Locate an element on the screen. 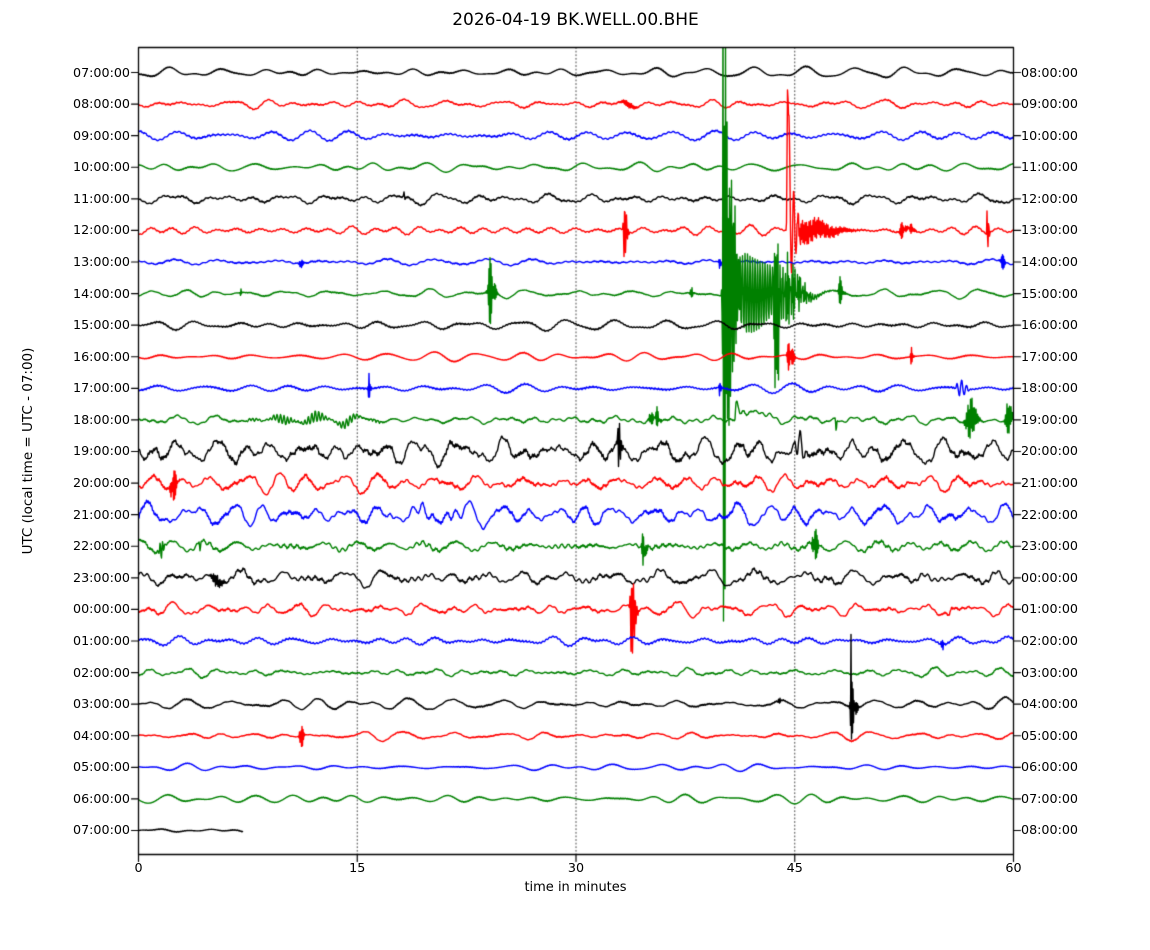 This screenshot has height=950, width=1150. utc-time-label: 03:00:00 is located at coordinates (101, 704).